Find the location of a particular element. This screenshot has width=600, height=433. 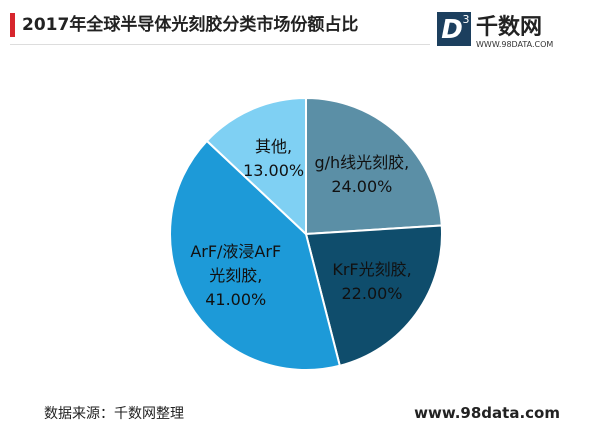

logo-letter: D is located at coordinates (452, 30).